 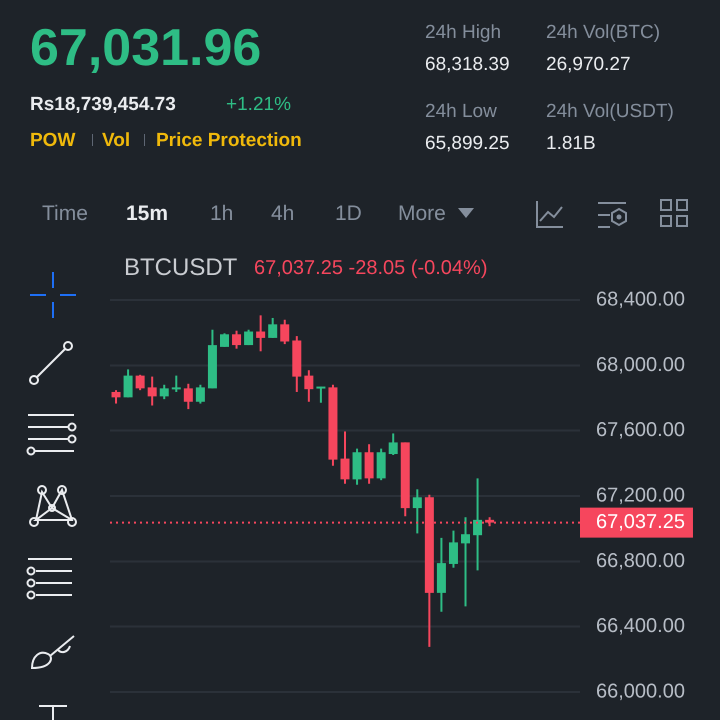 What do you see at coordinates (147, 214) in the screenshot?
I see `text: 15m` at bounding box center [147, 214].